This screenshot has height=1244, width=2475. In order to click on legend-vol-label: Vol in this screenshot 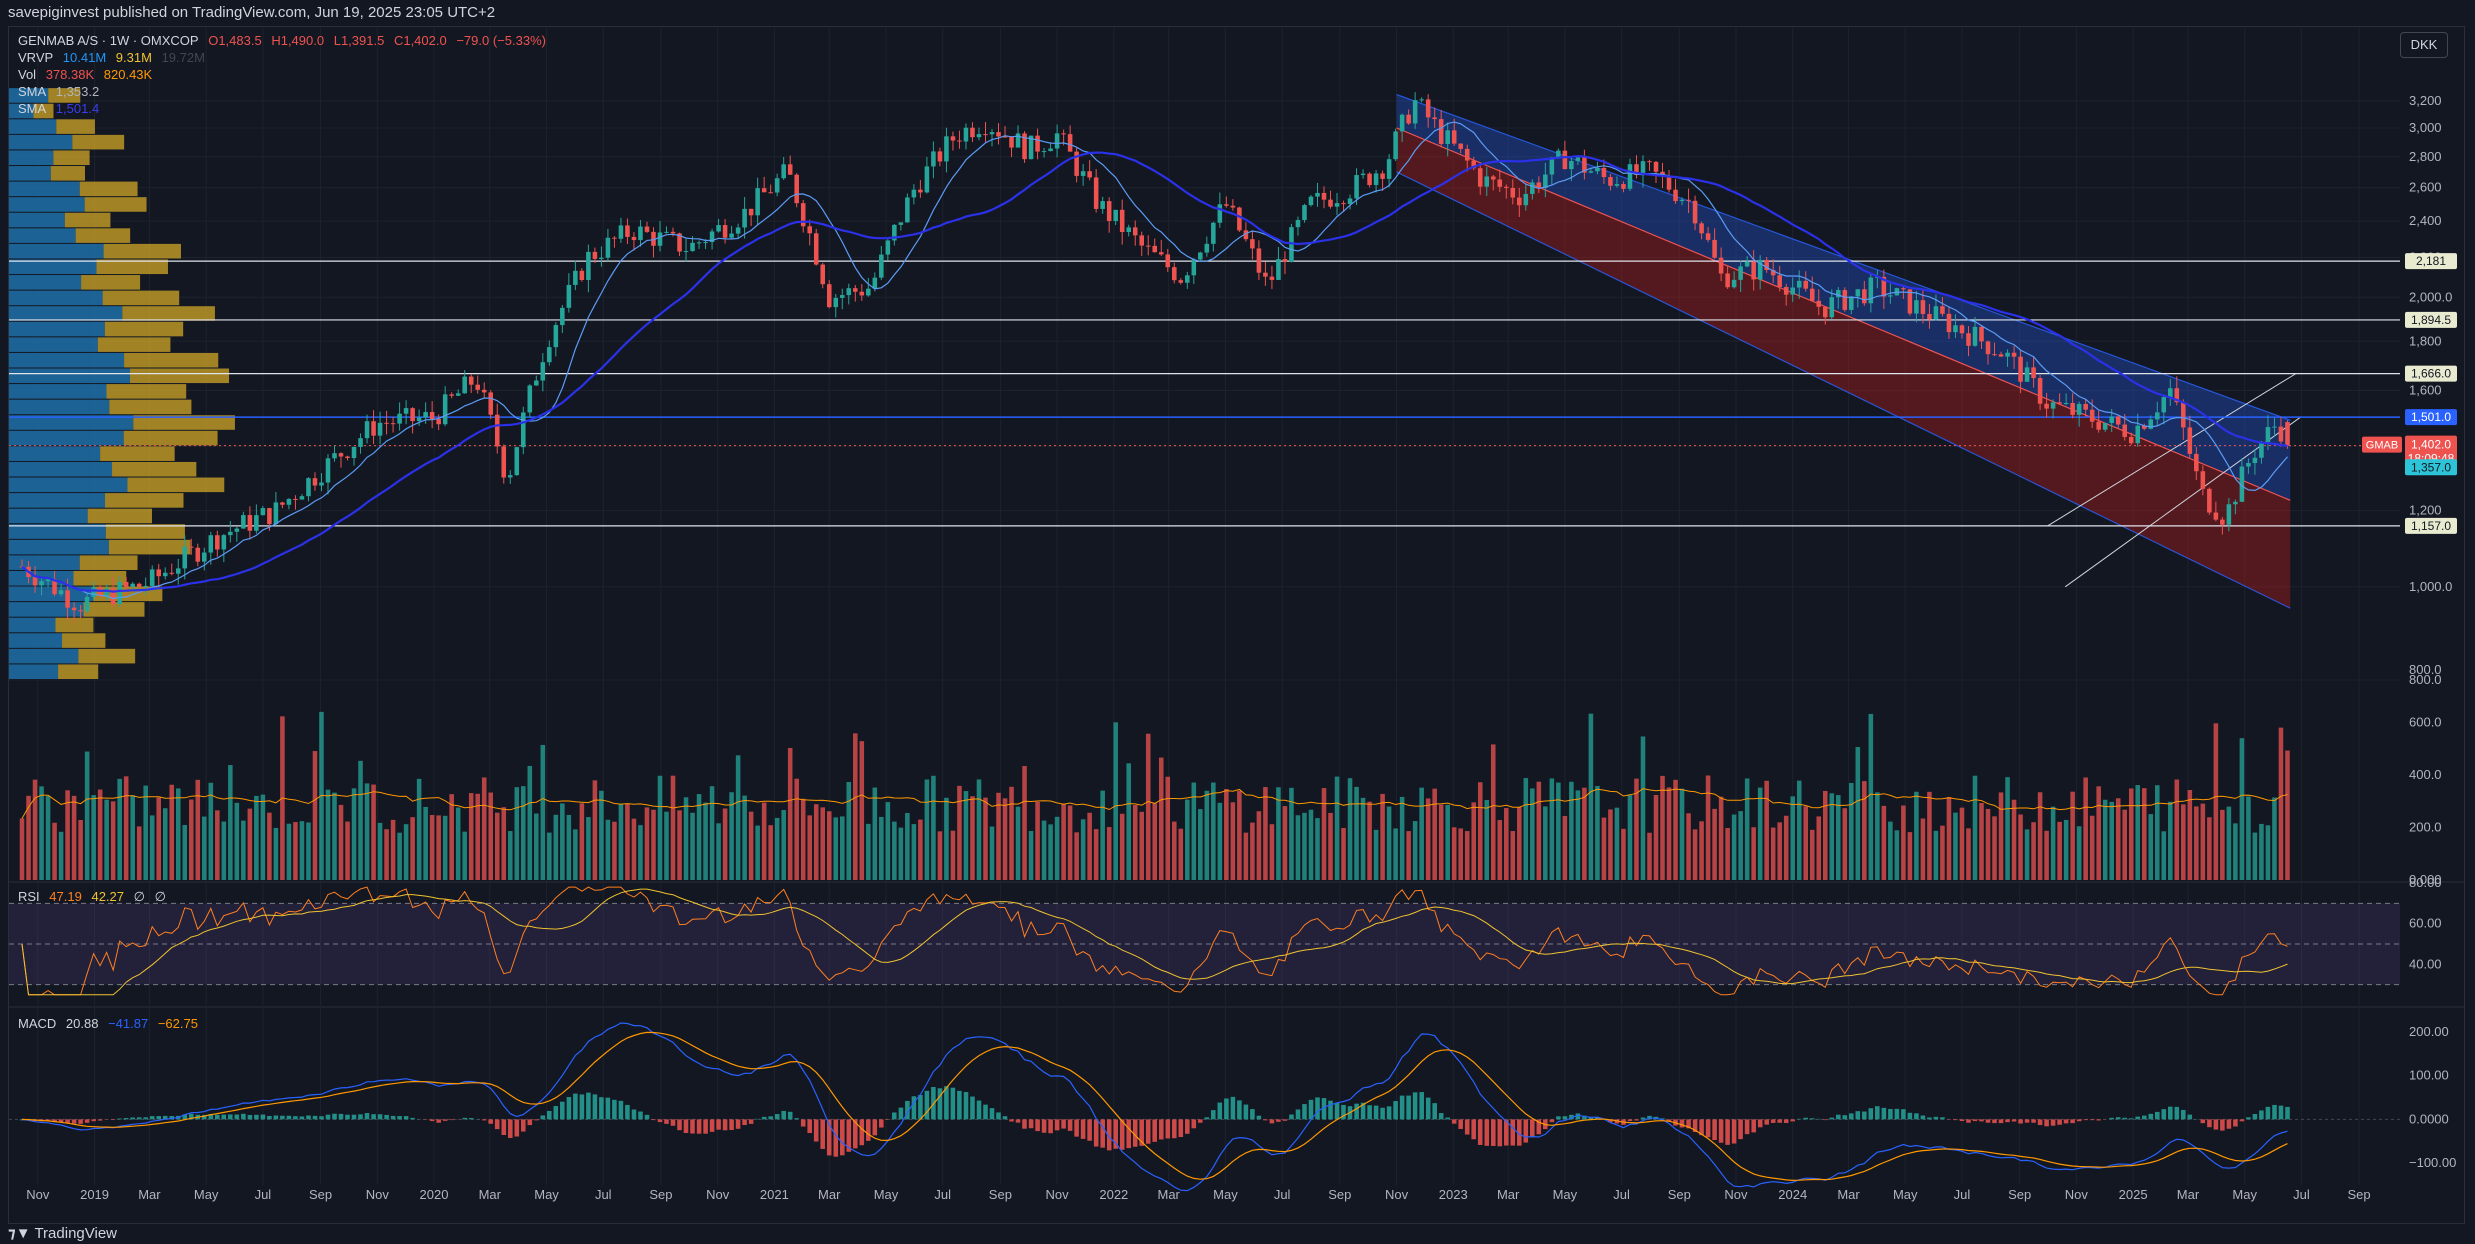, I will do `click(27, 74)`.